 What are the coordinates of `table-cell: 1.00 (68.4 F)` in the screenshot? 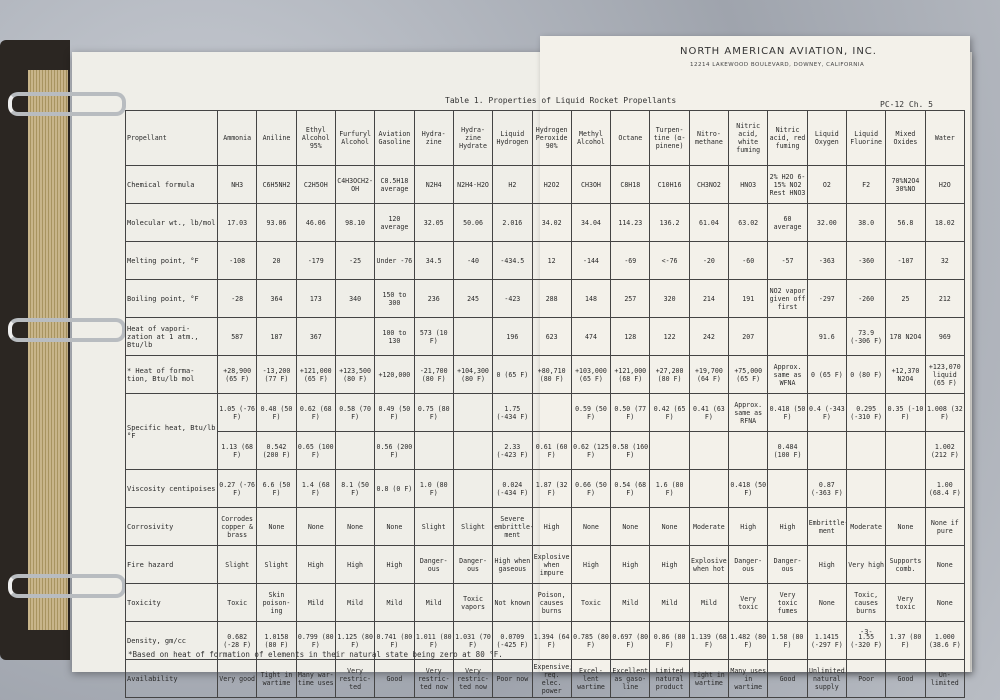 It's located at (945, 488).